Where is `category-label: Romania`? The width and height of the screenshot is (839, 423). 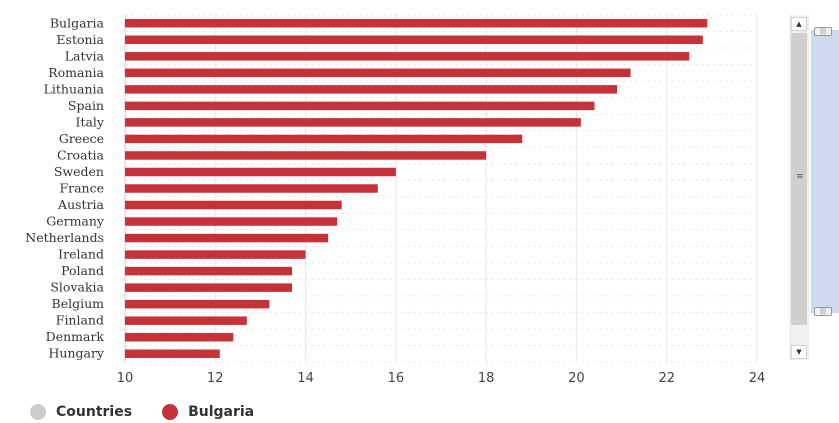 category-label: Romania is located at coordinates (76, 72).